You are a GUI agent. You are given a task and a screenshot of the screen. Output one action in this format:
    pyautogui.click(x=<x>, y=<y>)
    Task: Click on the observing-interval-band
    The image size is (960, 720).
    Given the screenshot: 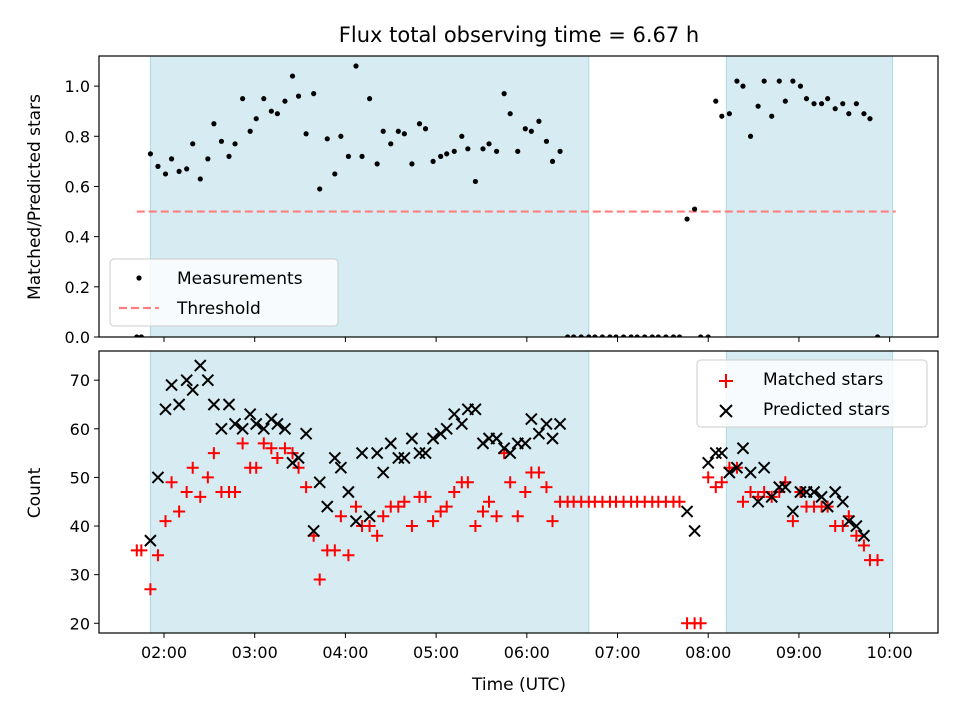 What is the action you would take?
    pyautogui.click(x=809, y=196)
    